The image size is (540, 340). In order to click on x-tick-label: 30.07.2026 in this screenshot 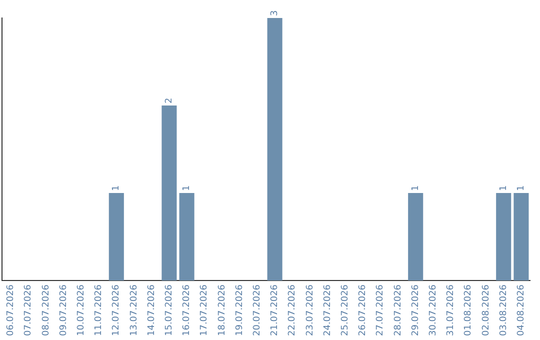, I will do `click(433, 310)`.